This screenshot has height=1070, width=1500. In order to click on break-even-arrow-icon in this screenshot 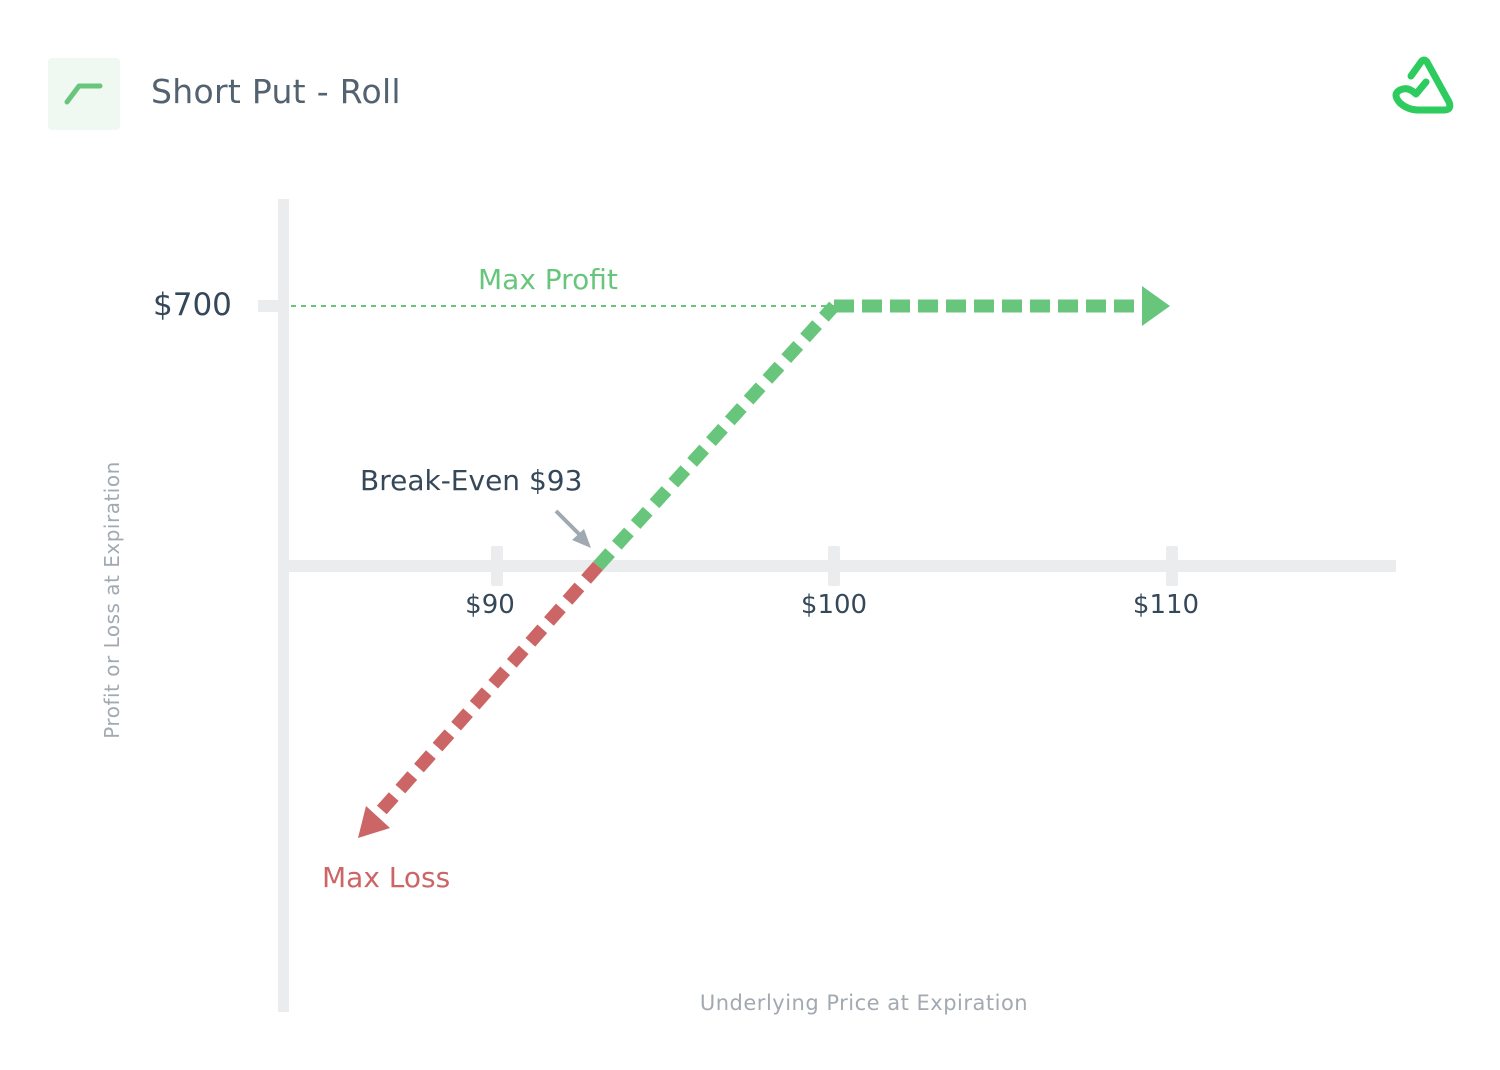, I will do `click(581, 538)`.